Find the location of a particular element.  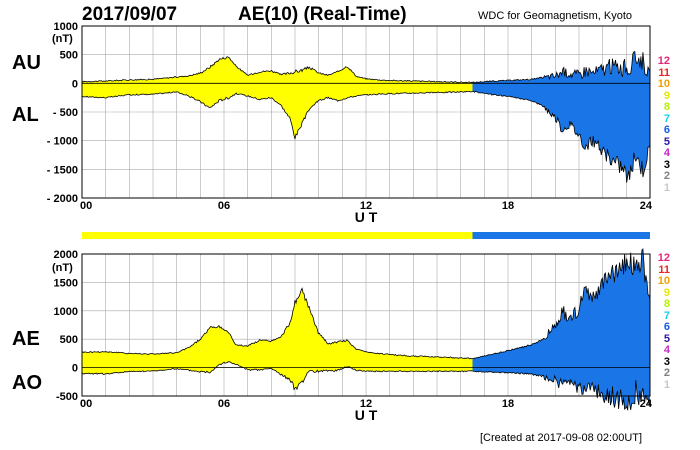

au-series-line is located at coordinates (366, 67).